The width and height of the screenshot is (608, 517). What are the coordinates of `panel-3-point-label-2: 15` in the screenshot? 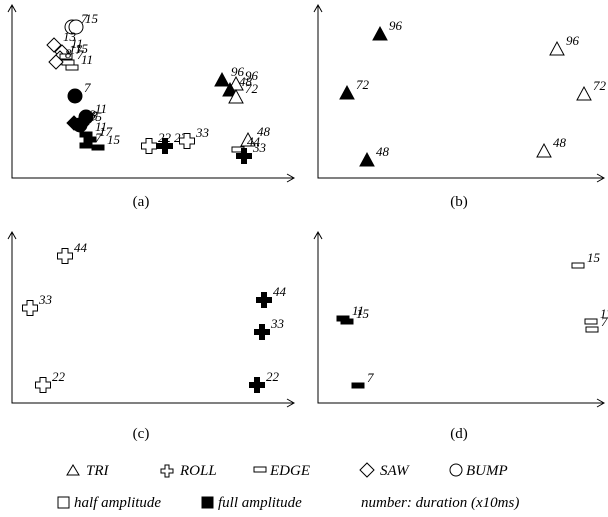 It's located at (363, 313).